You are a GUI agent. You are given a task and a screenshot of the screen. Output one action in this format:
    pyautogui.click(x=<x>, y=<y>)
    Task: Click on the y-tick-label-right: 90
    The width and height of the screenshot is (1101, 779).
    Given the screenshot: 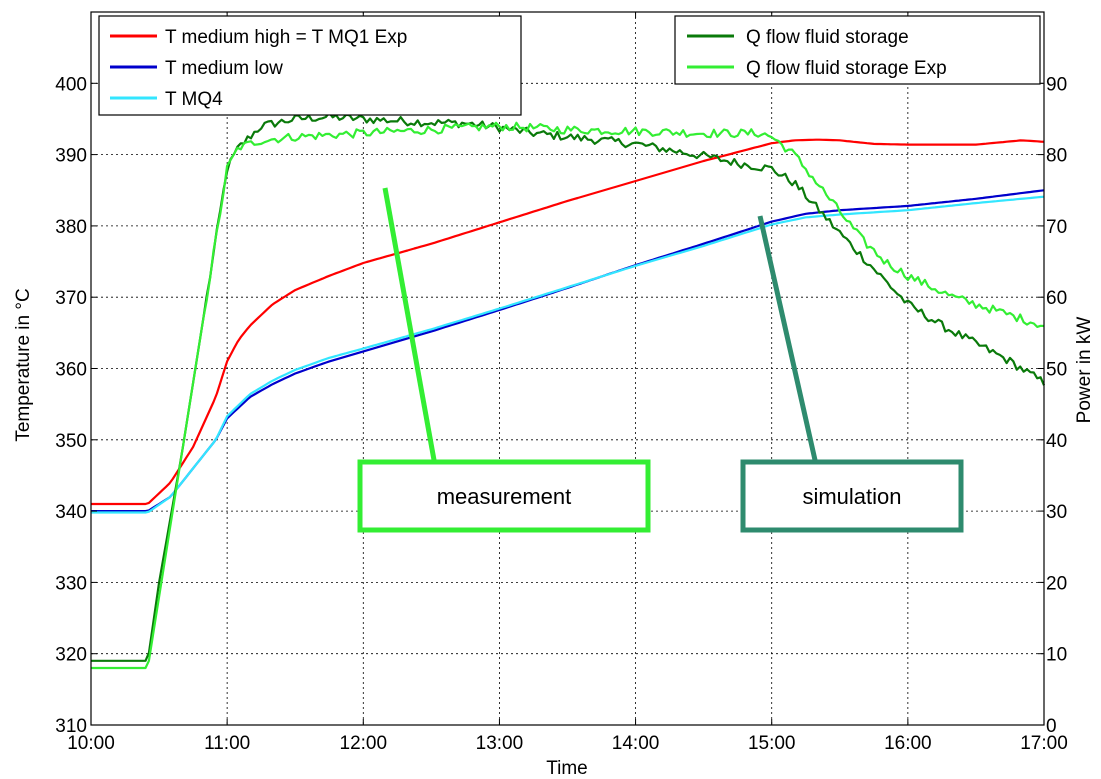 What is the action you would take?
    pyautogui.click(x=1056, y=84)
    